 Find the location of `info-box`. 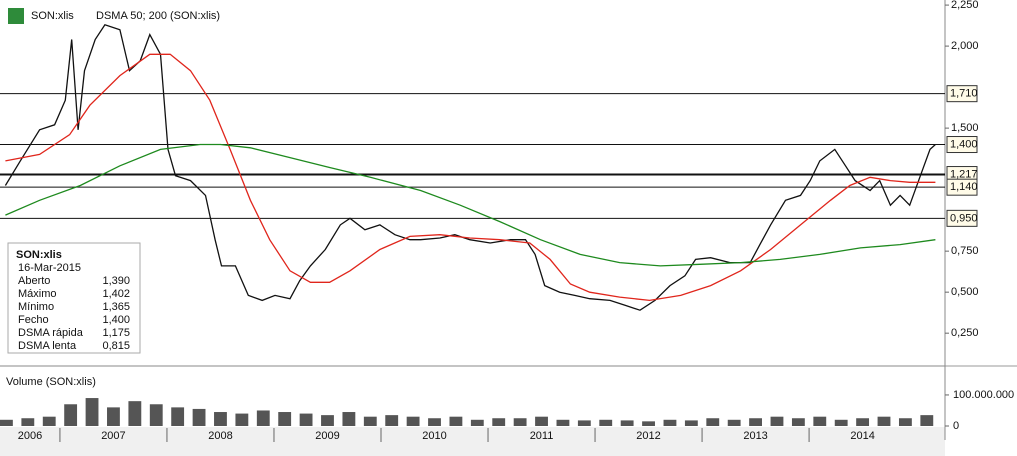

info-box is located at coordinates (74, 298).